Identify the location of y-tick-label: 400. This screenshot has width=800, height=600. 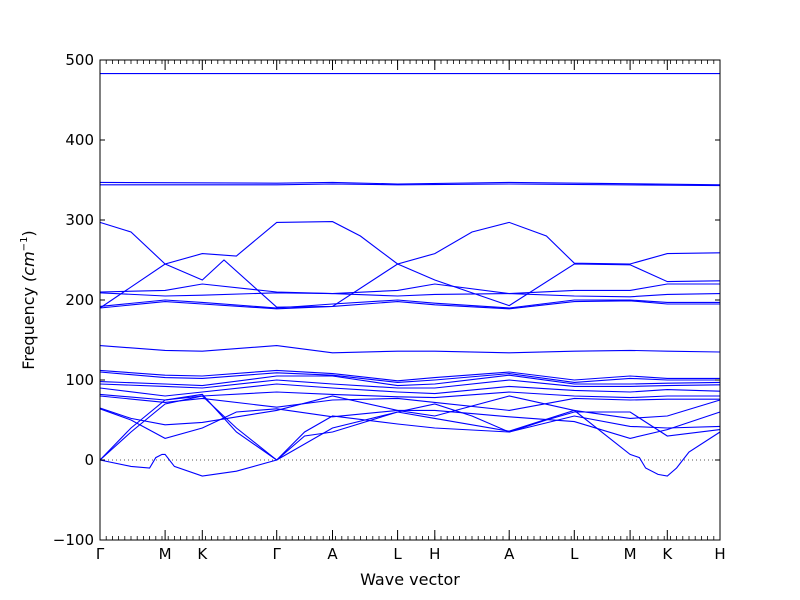
(79, 140).